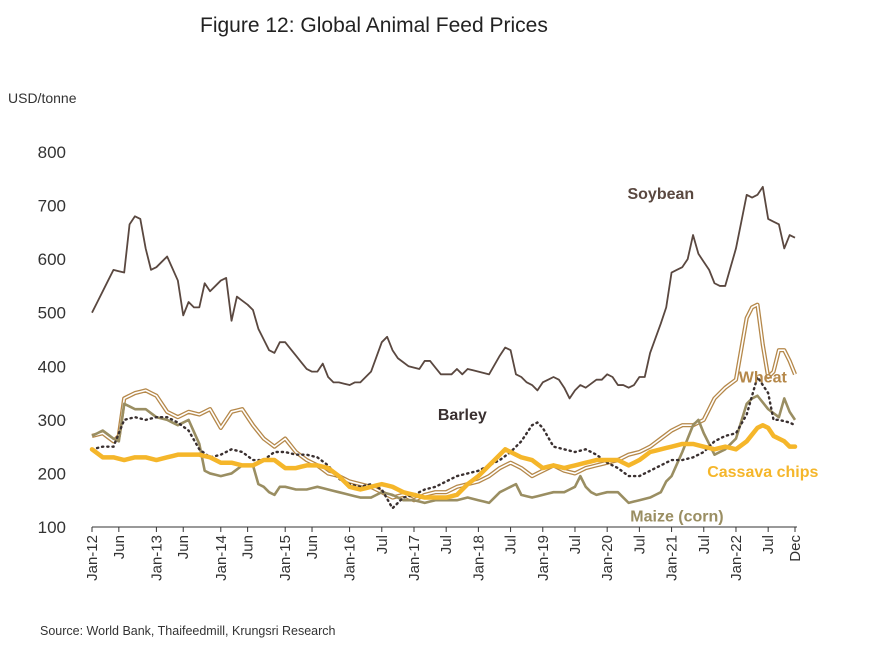  Describe the element at coordinates (285, 558) in the screenshot. I see `x-tick-label: Jan-15` at that location.